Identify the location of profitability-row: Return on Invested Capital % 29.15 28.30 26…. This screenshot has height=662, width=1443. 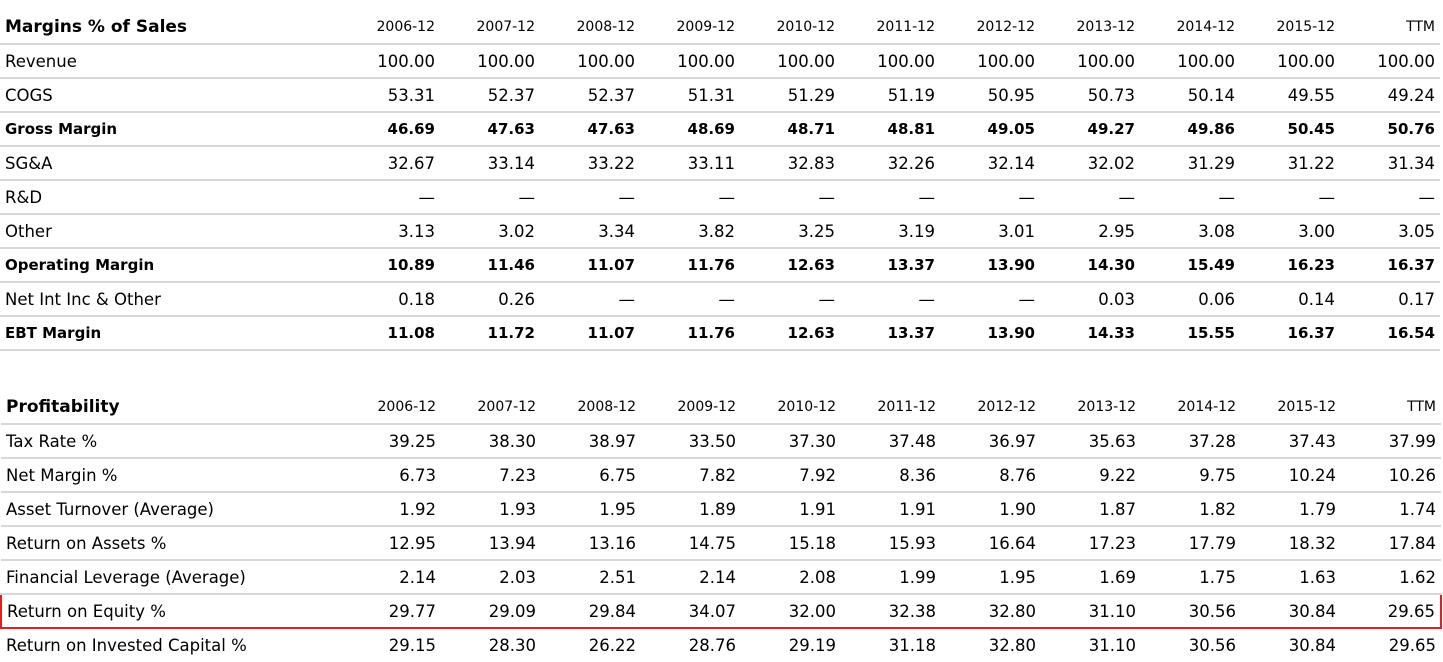
(721, 644).